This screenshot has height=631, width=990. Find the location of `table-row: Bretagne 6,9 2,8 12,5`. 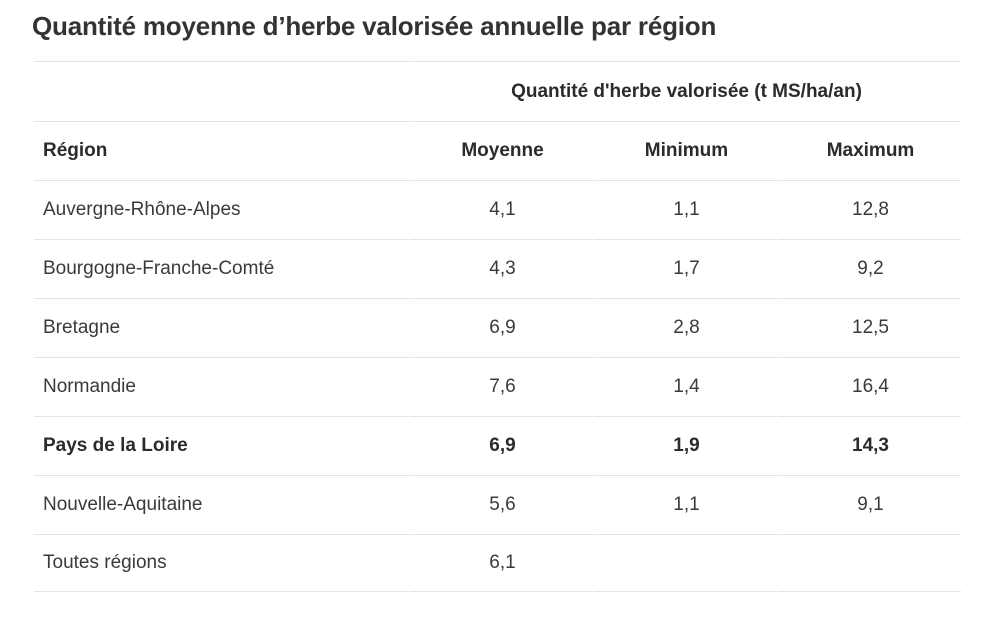

table-row: Bretagne 6,9 2,8 12,5 is located at coordinates (498, 328).